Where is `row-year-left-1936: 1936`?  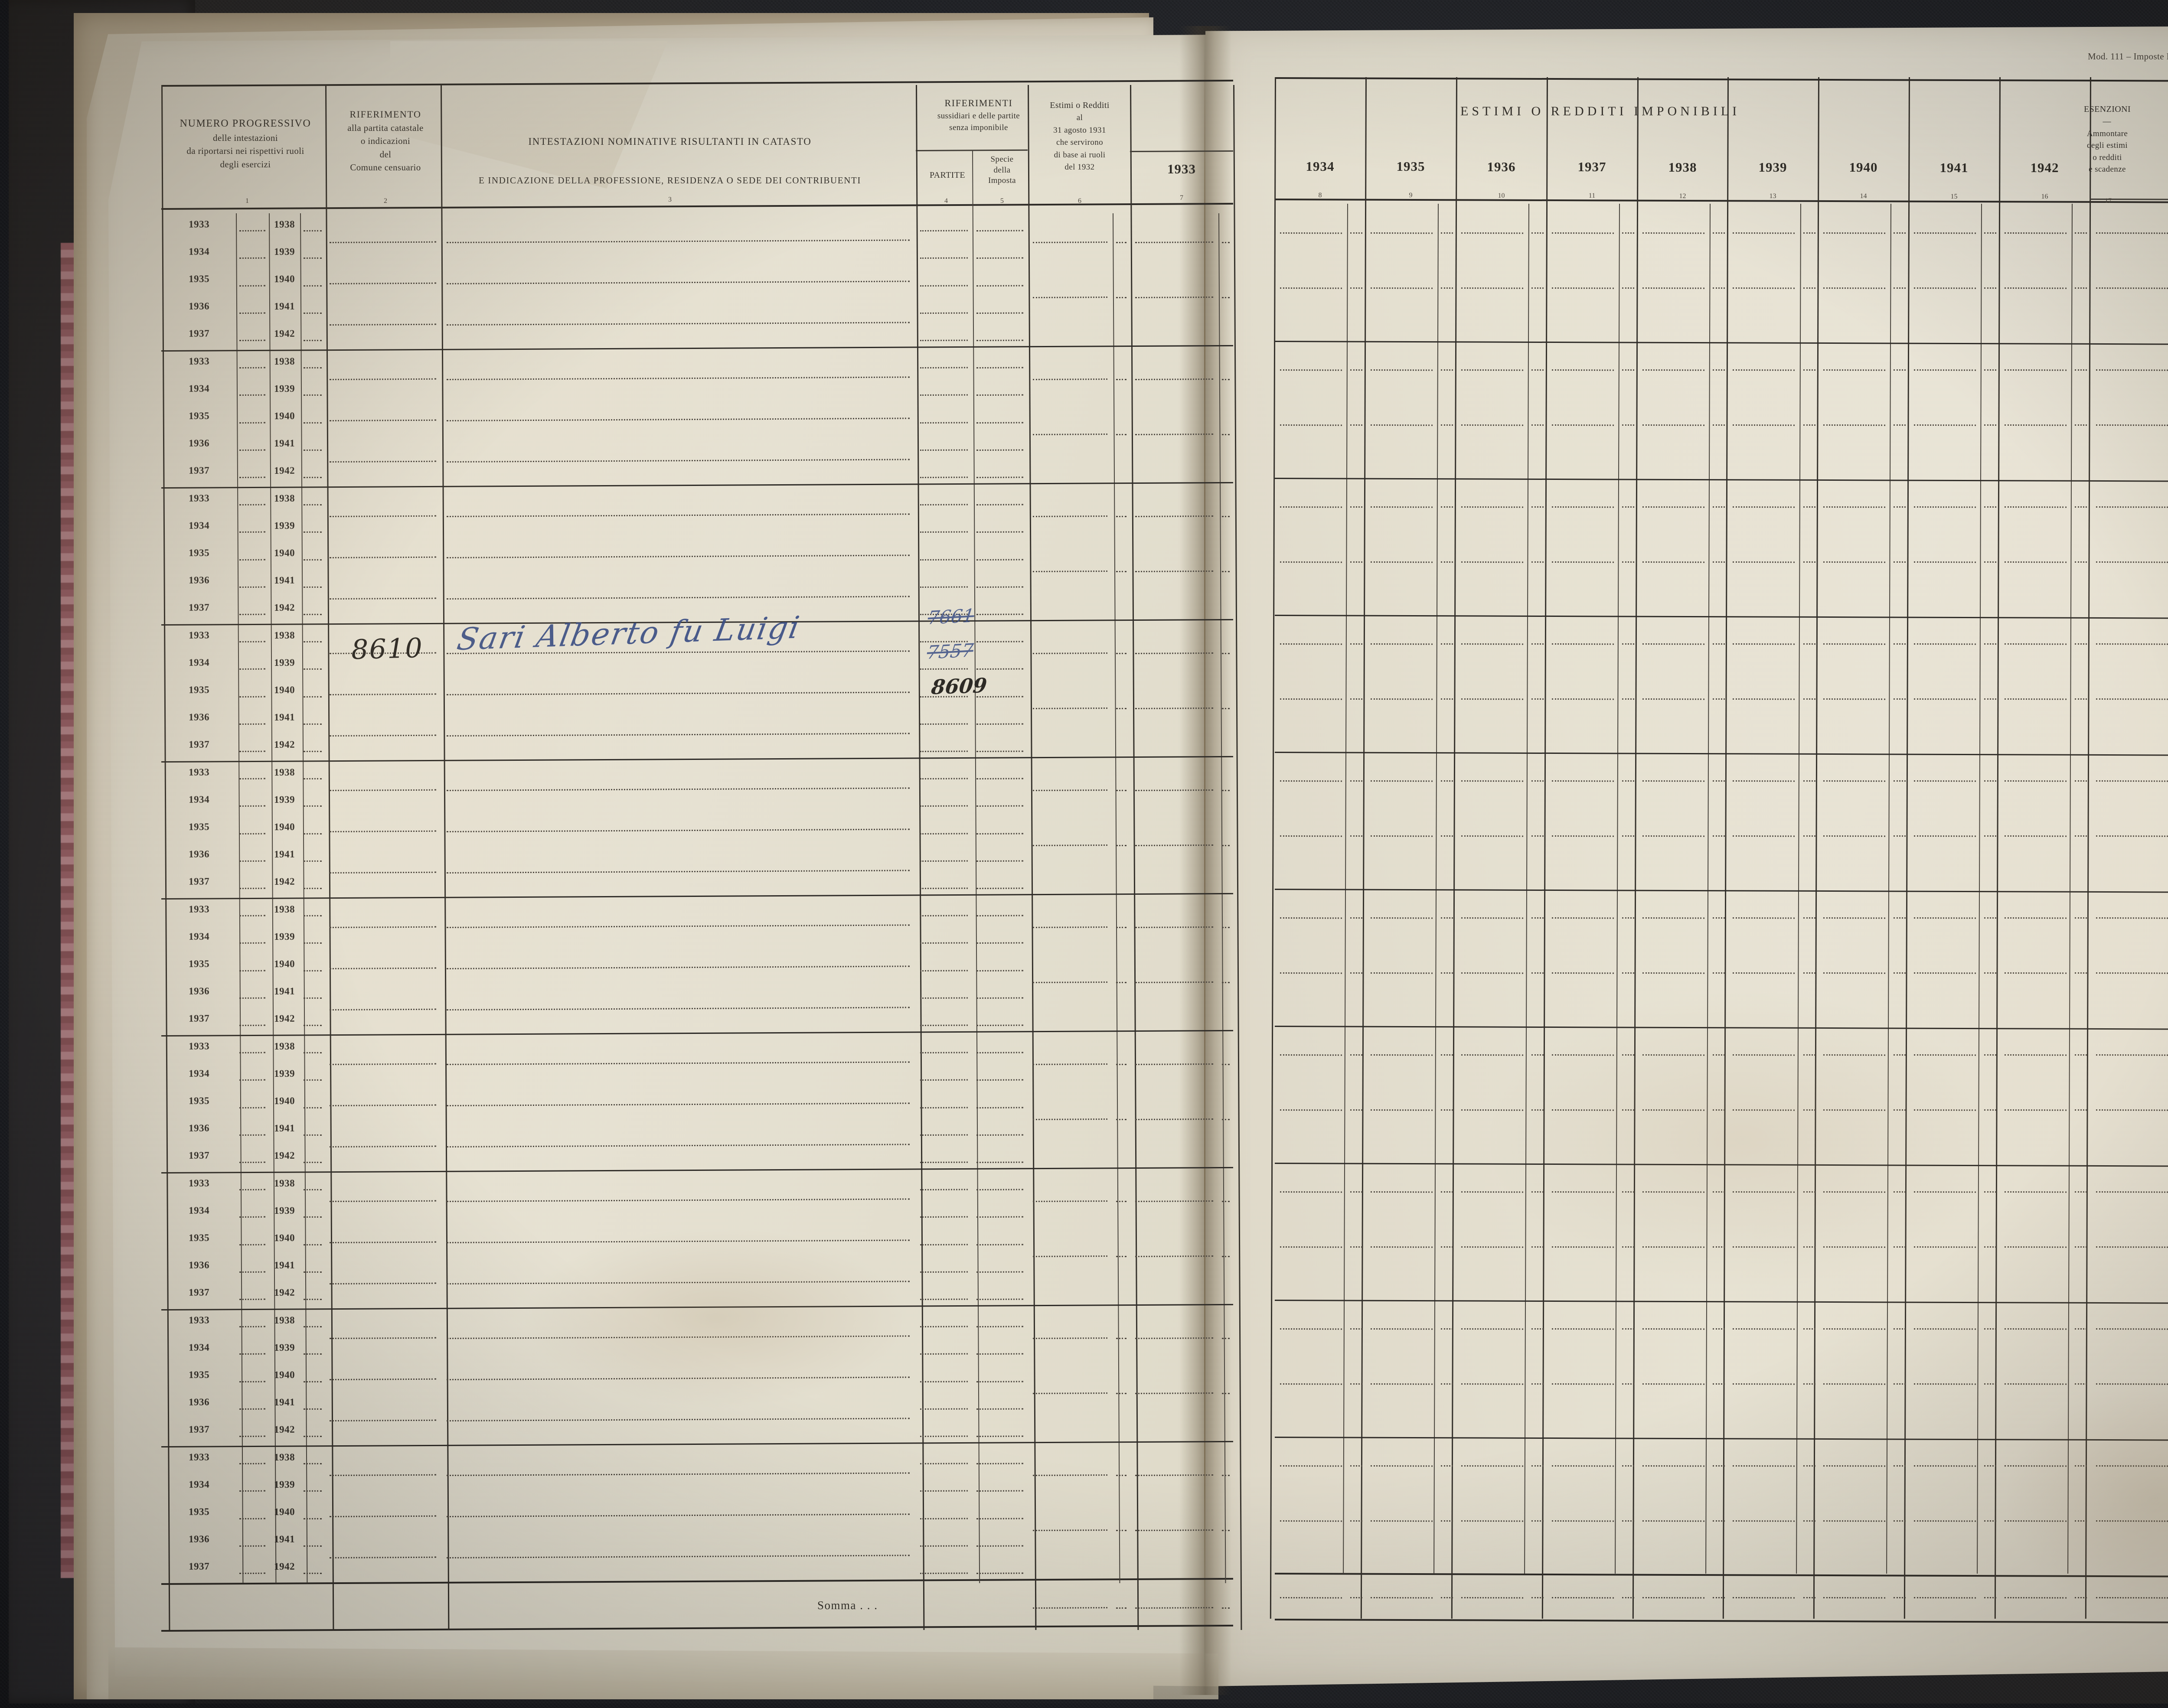 row-year-left-1936: 1936 is located at coordinates (199, 443).